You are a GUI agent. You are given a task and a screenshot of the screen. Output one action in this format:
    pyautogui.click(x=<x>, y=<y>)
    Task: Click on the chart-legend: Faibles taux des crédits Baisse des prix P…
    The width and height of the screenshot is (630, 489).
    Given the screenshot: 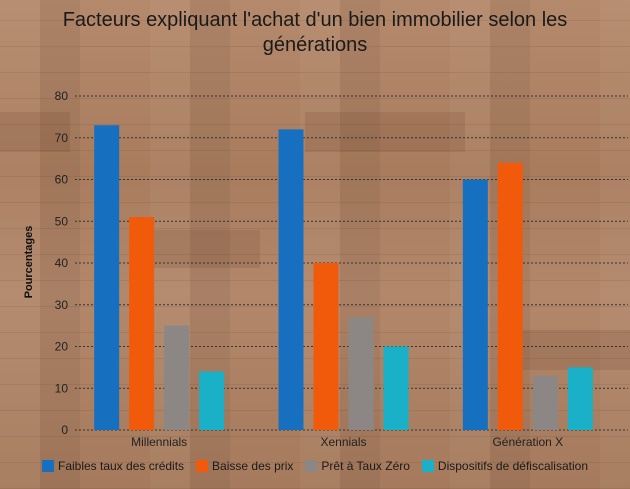 What is the action you would take?
    pyautogui.click(x=315, y=466)
    